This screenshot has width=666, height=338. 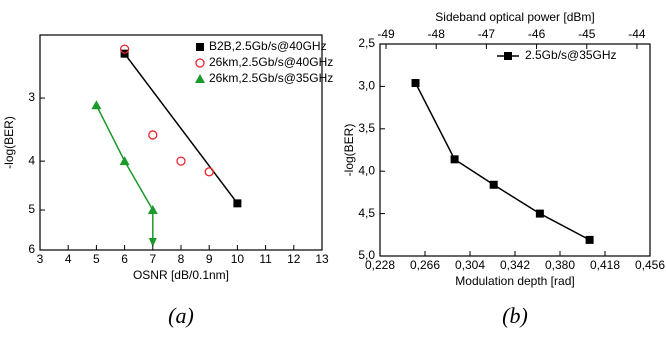 I want to click on x2-axis-label: Sideband optical power [dBm], so click(x=514, y=17).